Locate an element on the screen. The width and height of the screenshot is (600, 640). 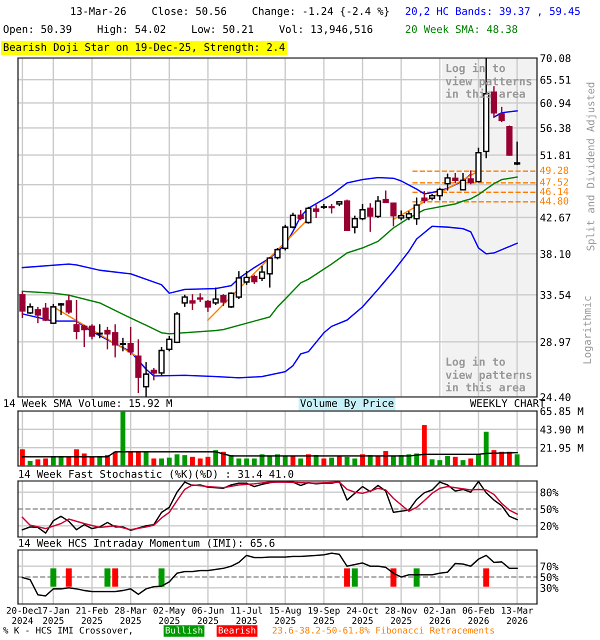
y-tick-label: 56.38 is located at coordinates (555, 128).